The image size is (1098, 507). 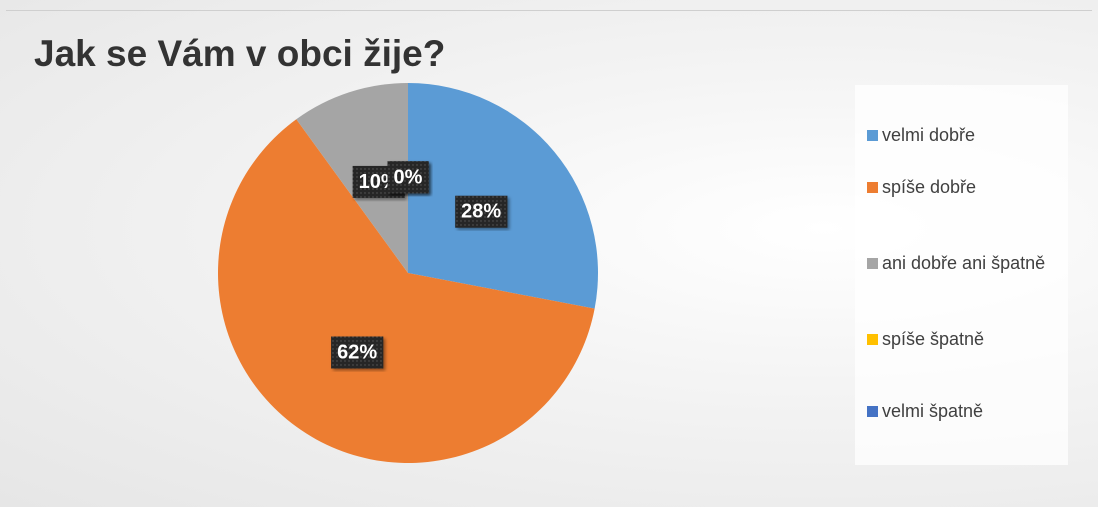 I want to click on legend-entry: ani dobře ani špatně, so click(x=962, y=263).